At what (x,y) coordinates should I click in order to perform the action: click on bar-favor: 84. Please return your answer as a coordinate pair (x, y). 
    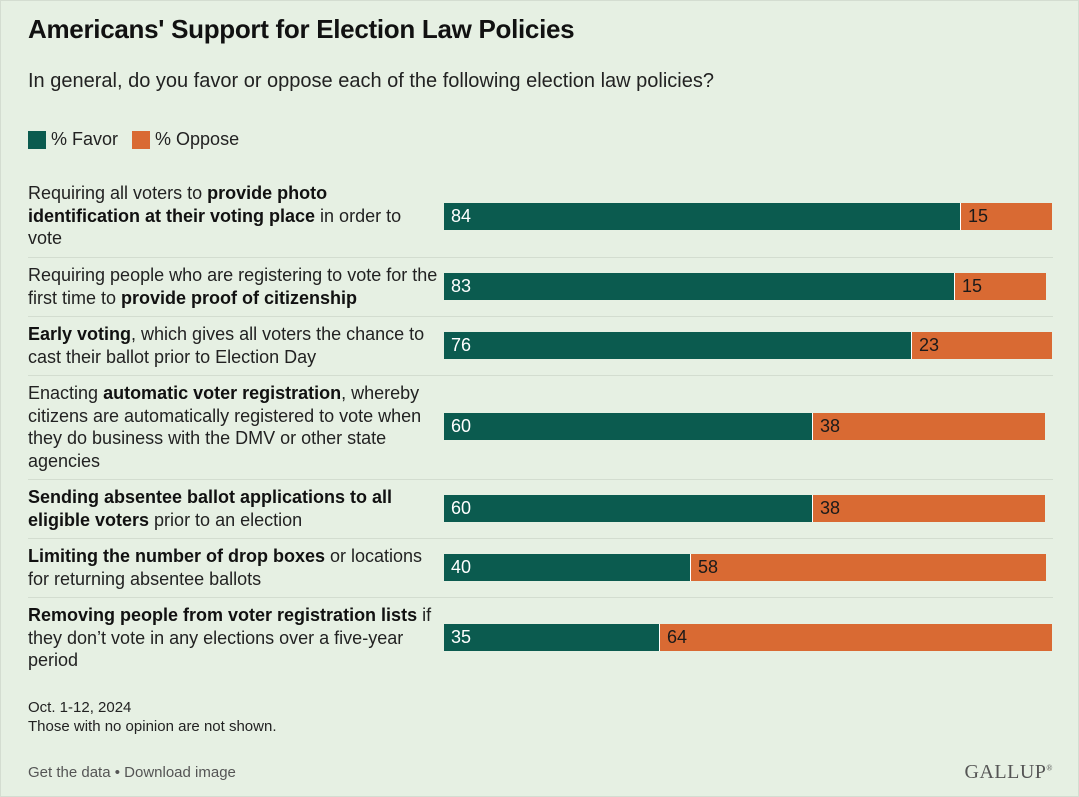
    Looking at the image, I should click on (702, 216).